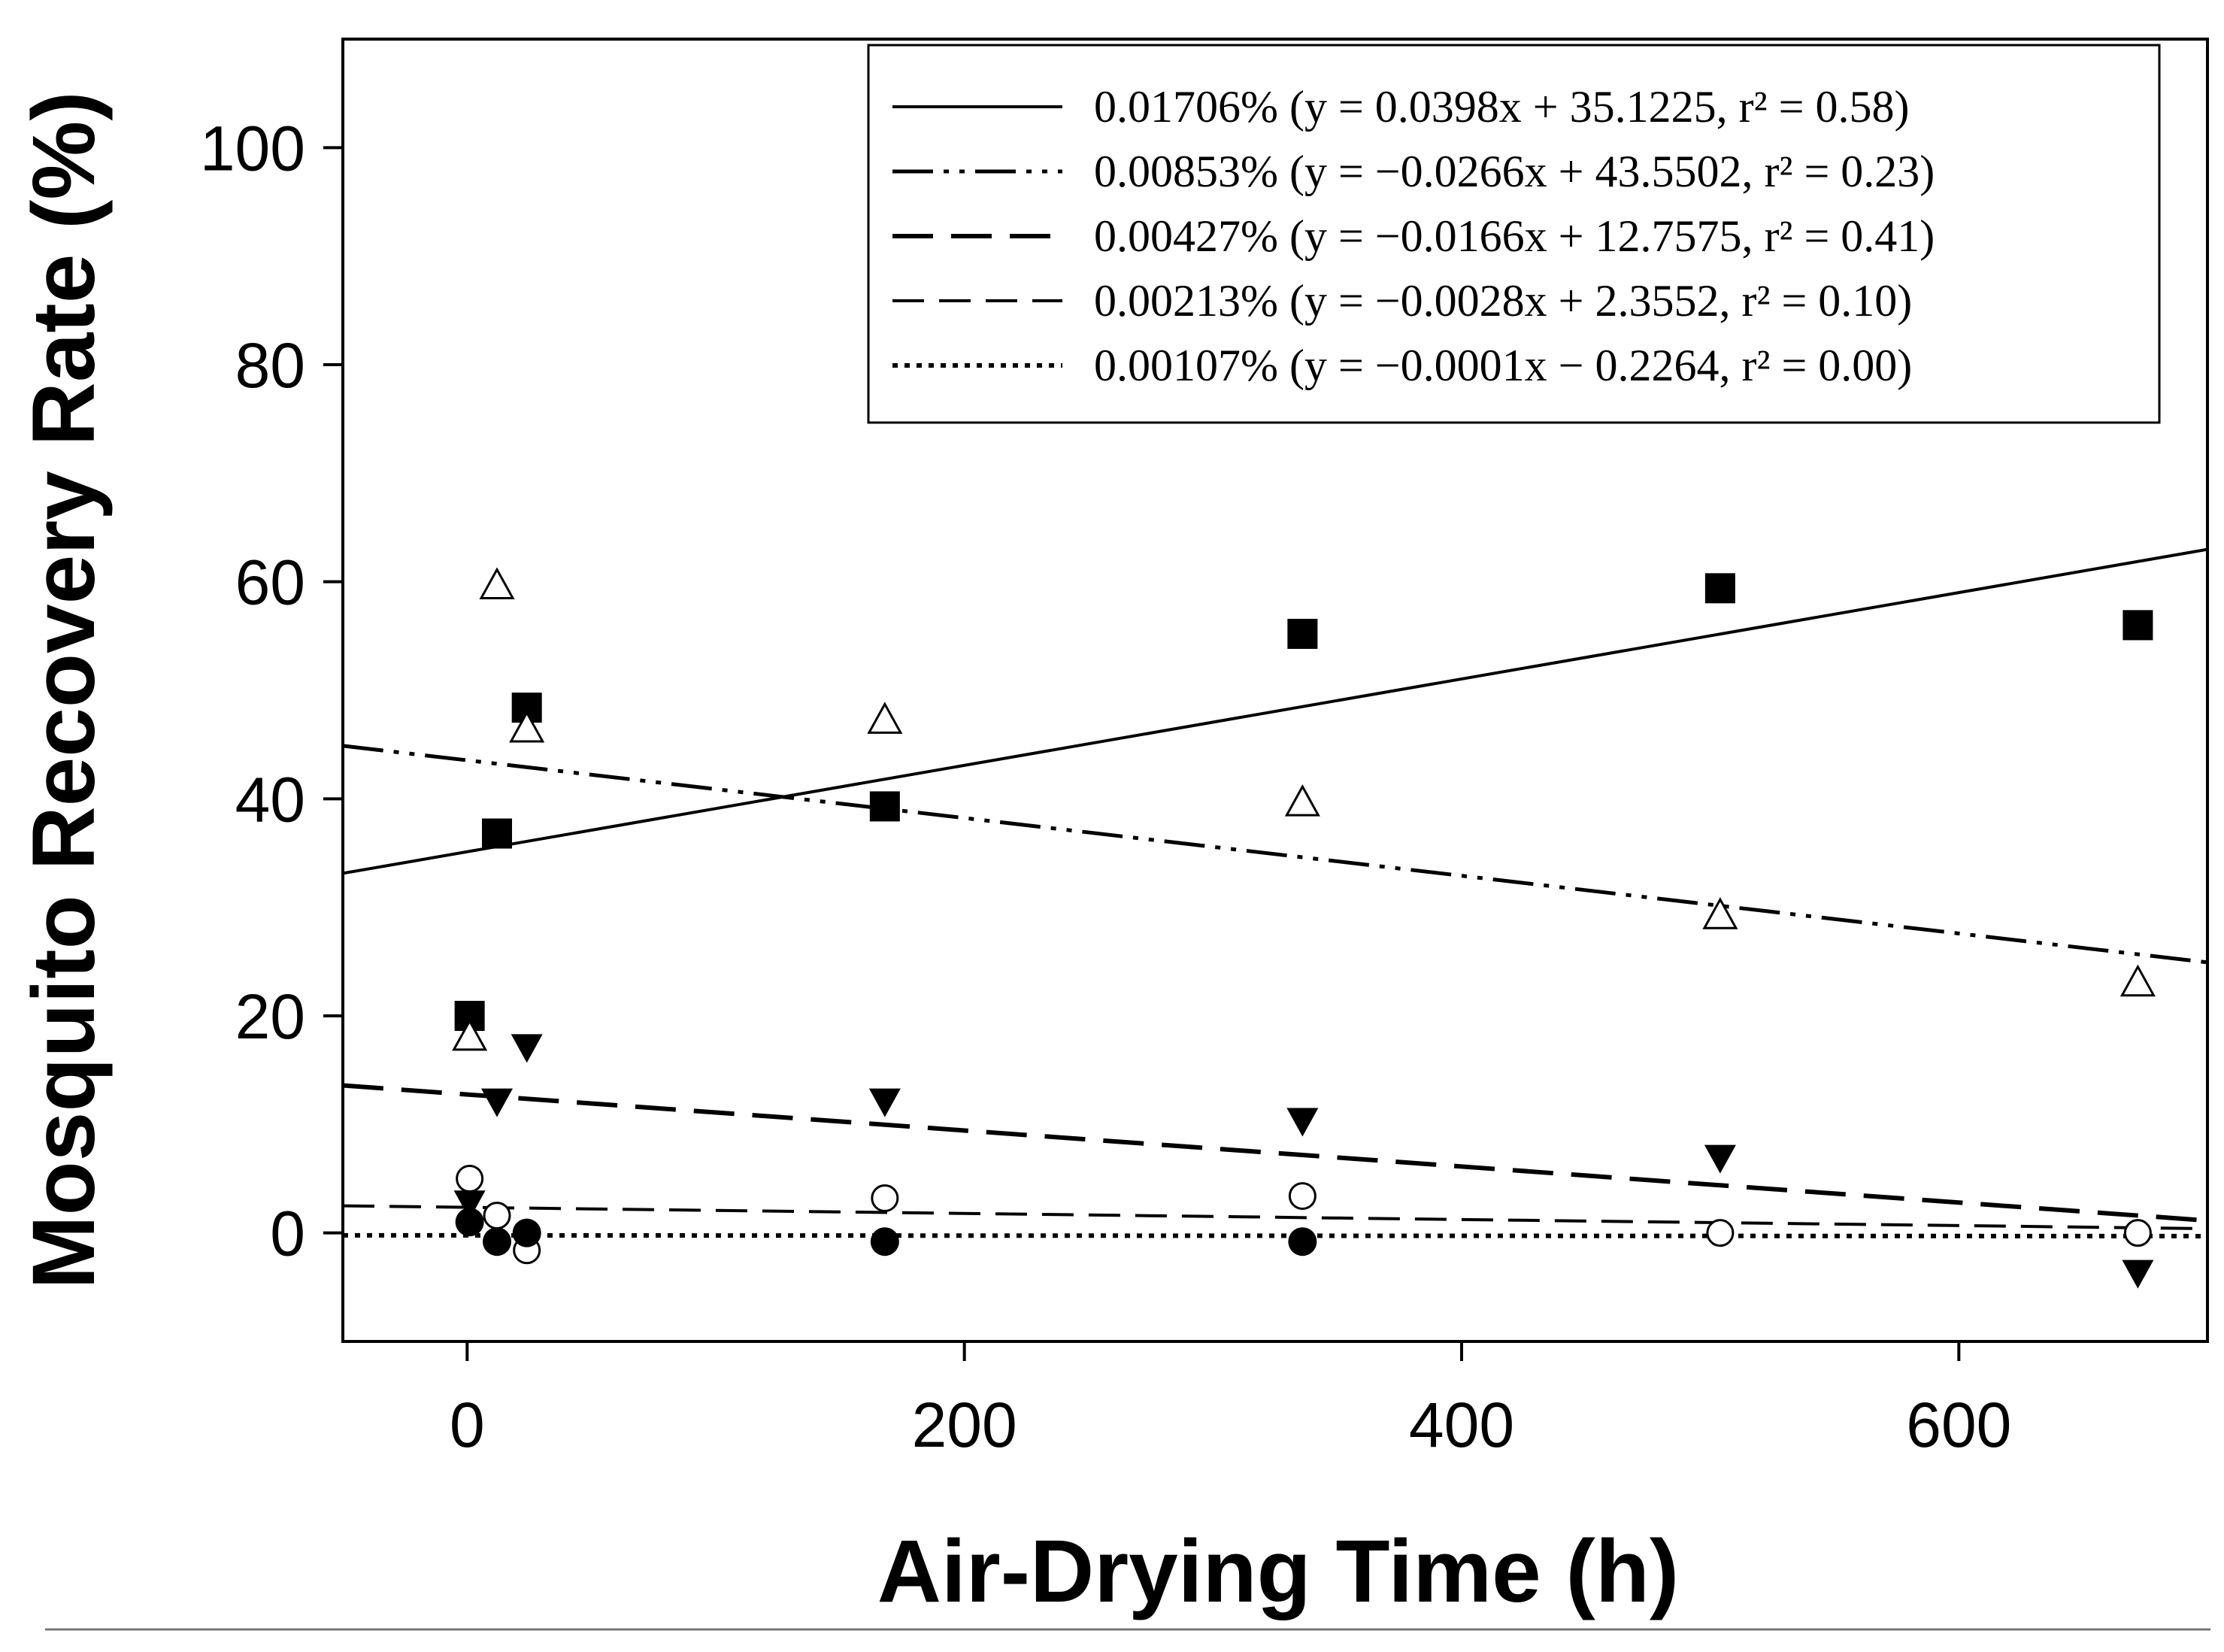 The height and width of the screenshot is (1652, 2224). Describe the element at coordinates (1720, 1159) in the screenshot. I see `point-000427-504h` at that location.